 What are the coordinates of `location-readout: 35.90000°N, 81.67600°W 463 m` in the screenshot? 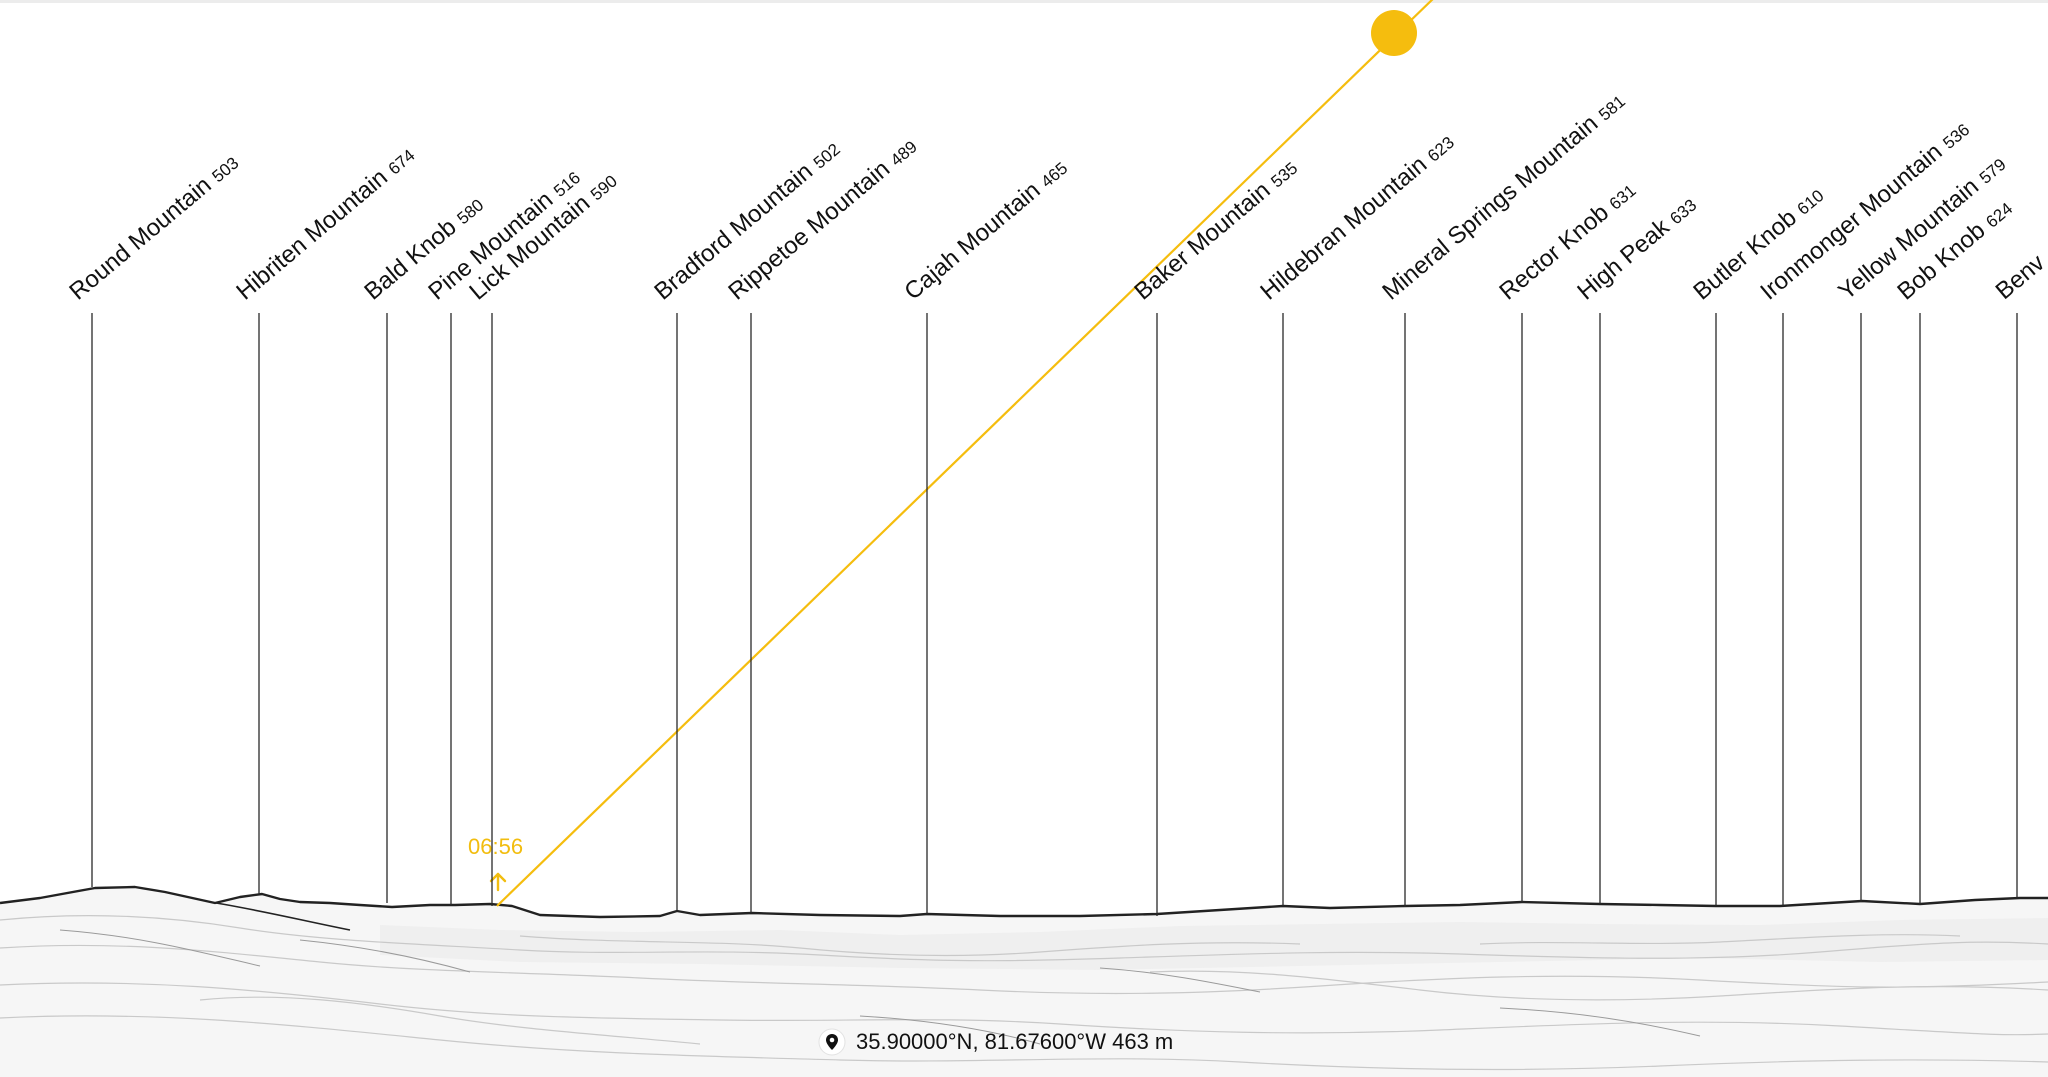 It's located at (995, 1042).